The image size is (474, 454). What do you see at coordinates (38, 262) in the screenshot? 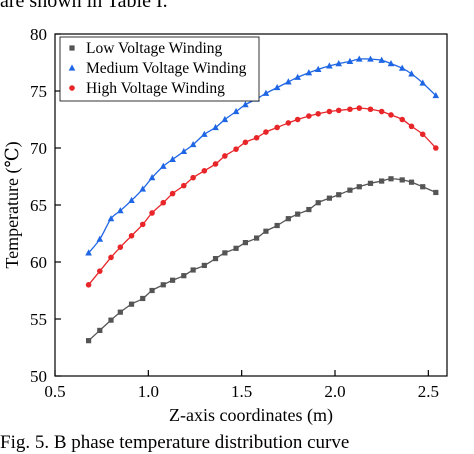
I see `y-tick-label: 60` at bounding box center [38, 262].